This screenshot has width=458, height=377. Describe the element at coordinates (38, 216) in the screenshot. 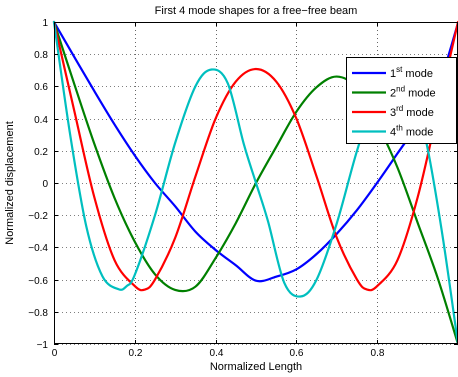

I see `y-tick-label: −0.2` at that location.